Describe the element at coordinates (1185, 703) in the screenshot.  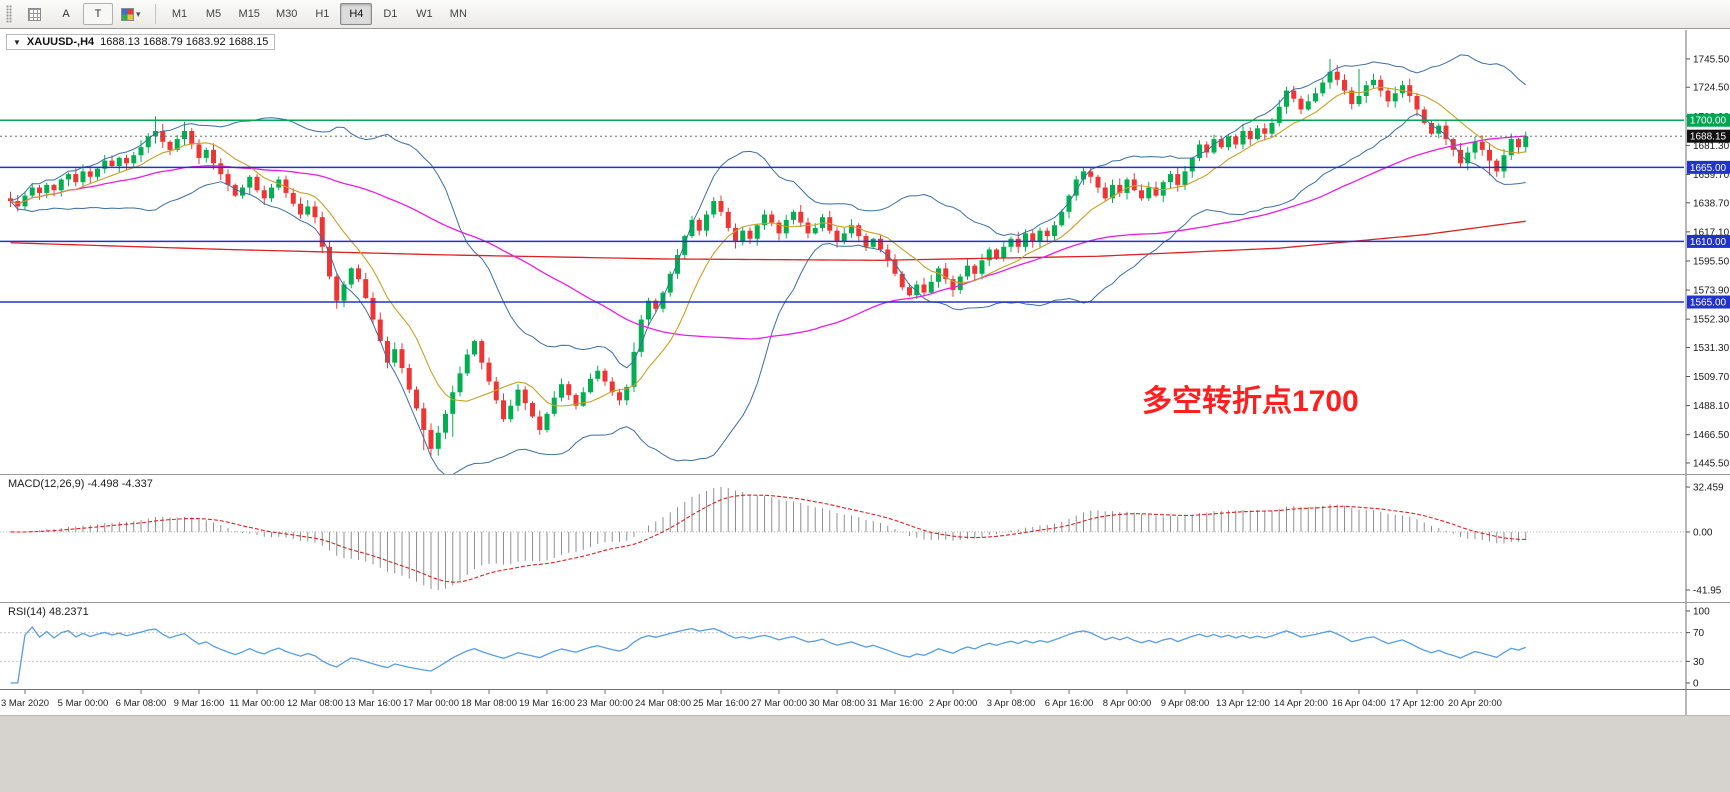
I see `svg-text: 9 Apr 08:00` at that location.